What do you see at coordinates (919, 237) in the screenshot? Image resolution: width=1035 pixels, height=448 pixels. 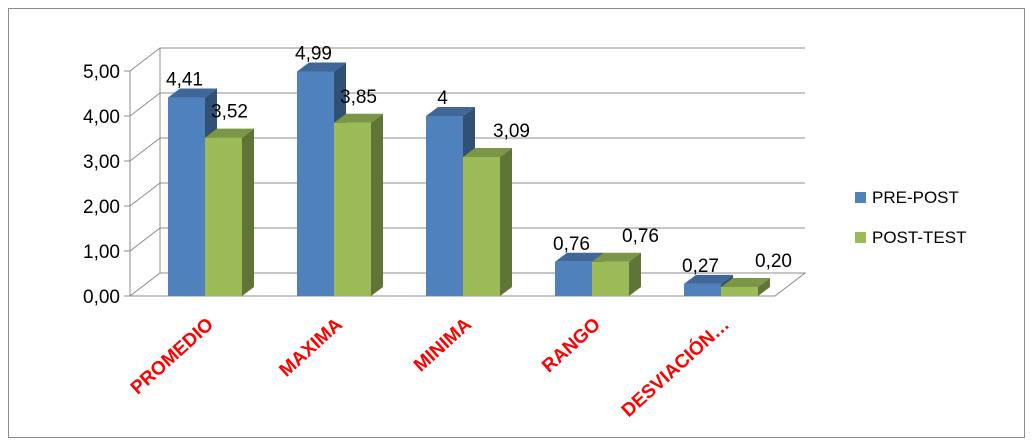 I see `legend-label: POST-TEST` at bounding box center [919, 237].